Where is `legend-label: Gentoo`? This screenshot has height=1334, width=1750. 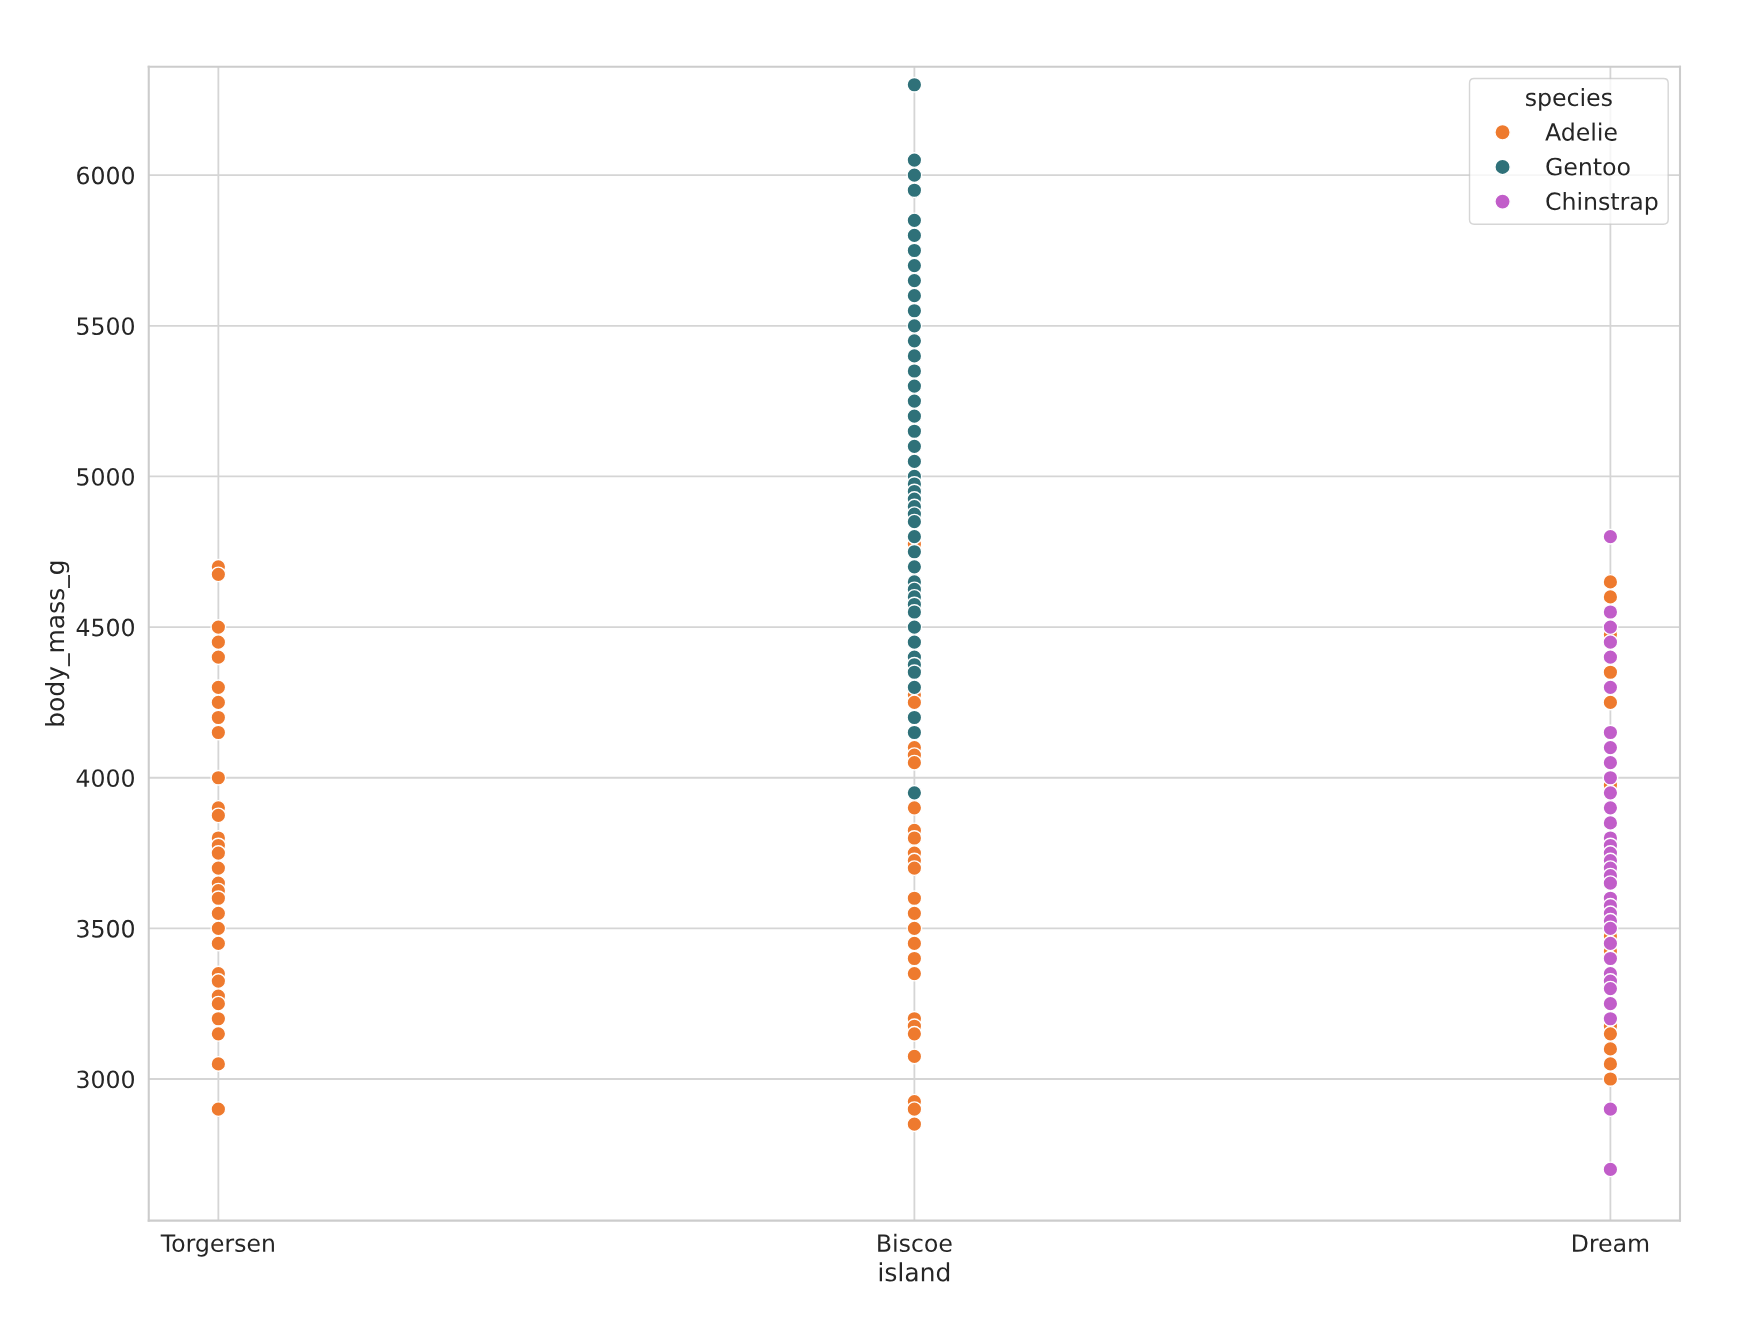 legend-label: Gentoo is located at coordinates (1588, 166).